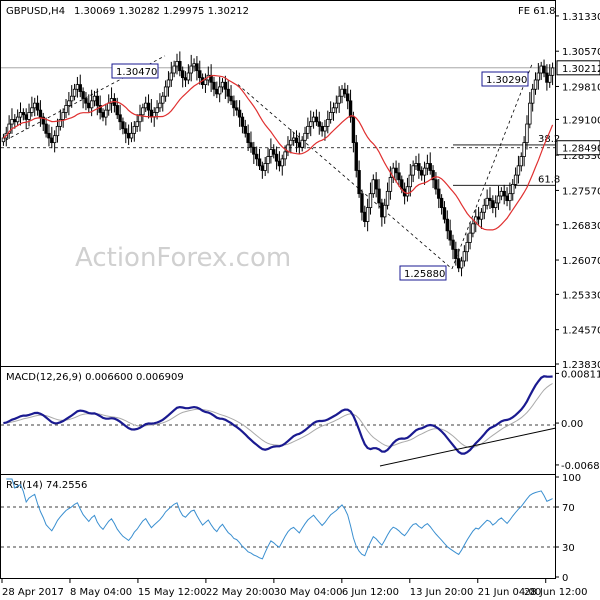 The height and width of the screenshot is (600, 600). Describe the element at coordinates (161, 11) in the screenshot. I see `ohlc-values: 1.30069 1.30282 1.29975 1.30212` at that location.